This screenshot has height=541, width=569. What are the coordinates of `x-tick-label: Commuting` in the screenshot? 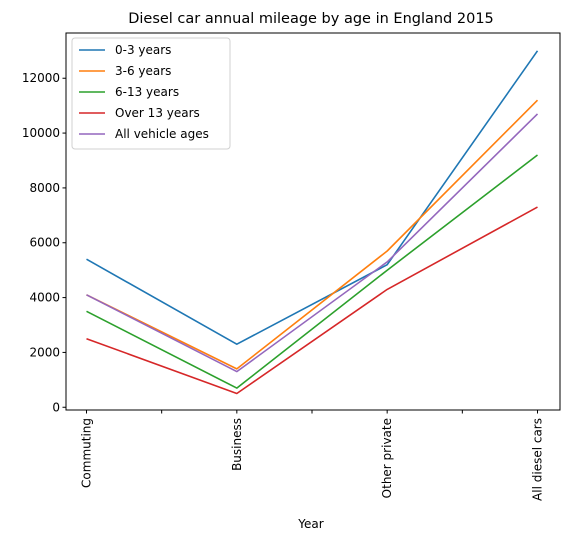 It's located at (87, 453).